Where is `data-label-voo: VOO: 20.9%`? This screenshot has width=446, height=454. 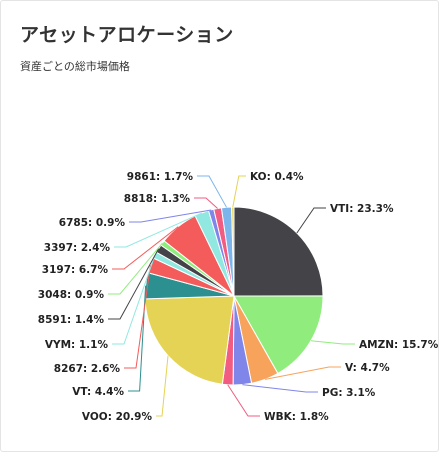 data-label-voo: VOO: 20.9% is located at coordinates (117, 417).